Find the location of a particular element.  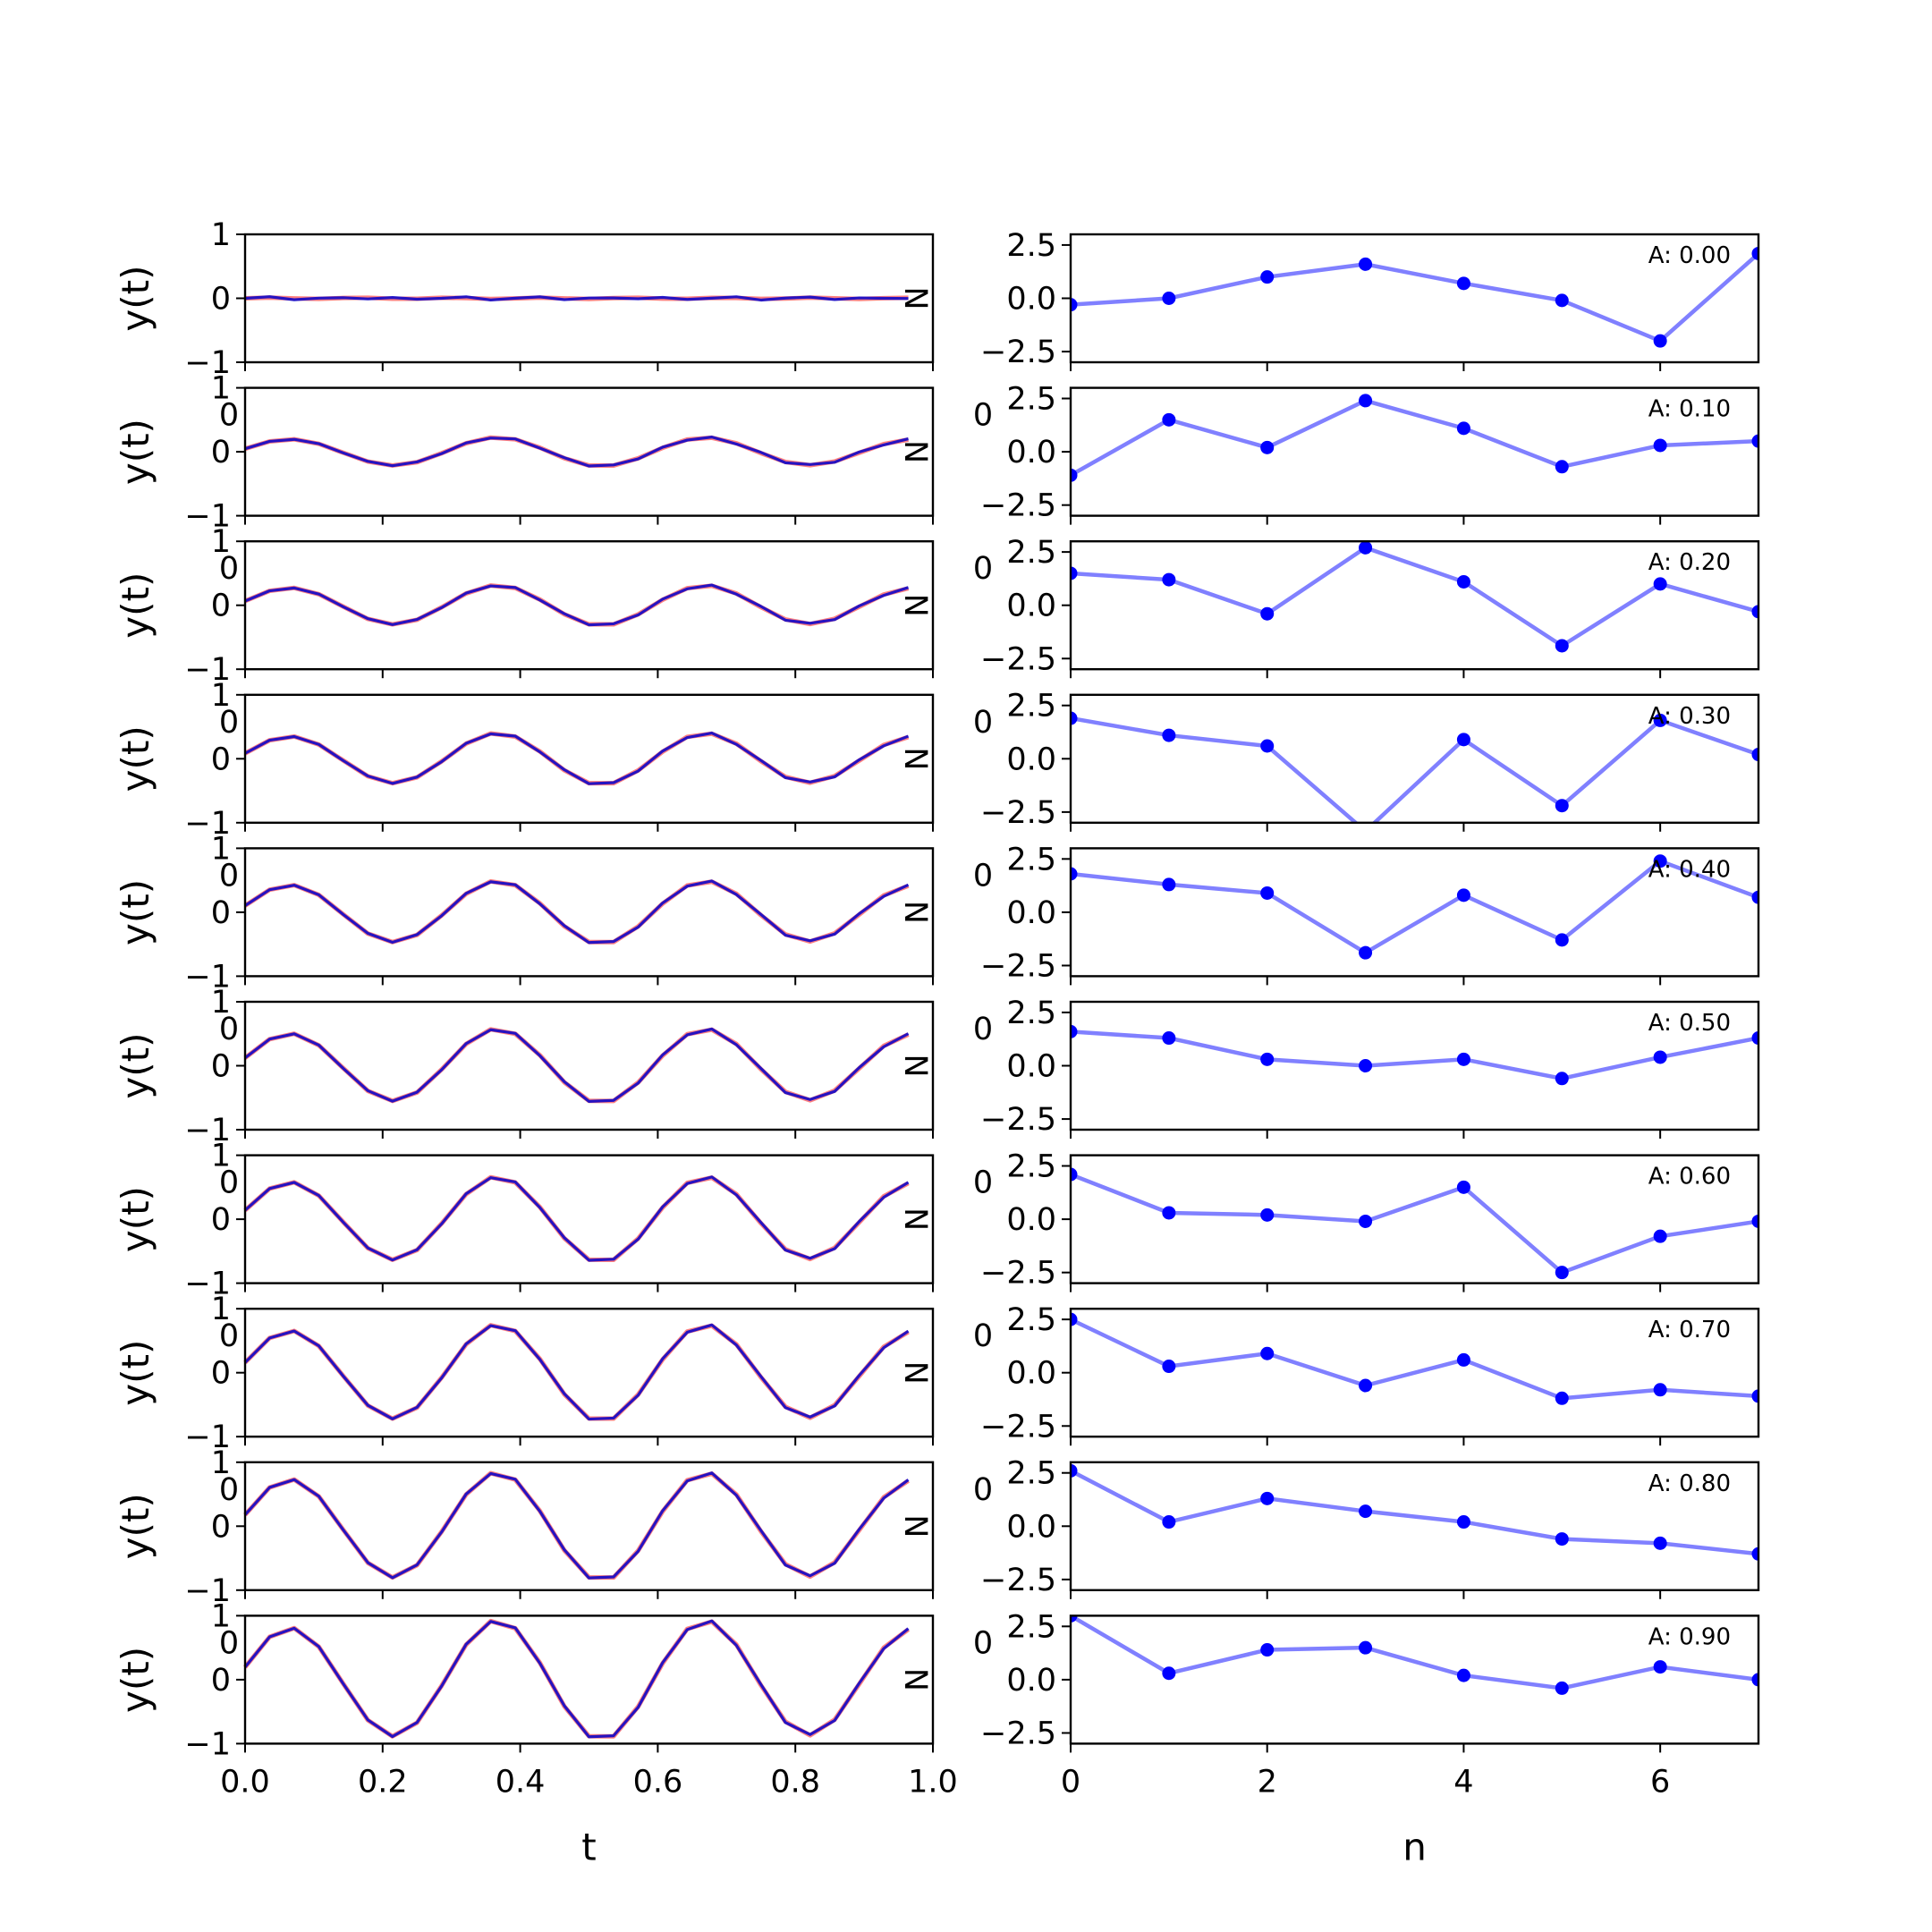

right-ytick-label-9-0: −2.5 is located at coordinates (1018, 1733).